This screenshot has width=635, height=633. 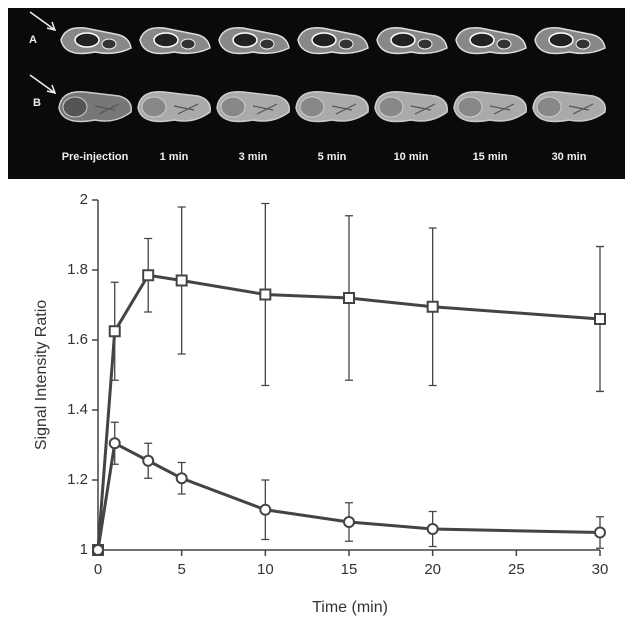 What do you see at coordinates (95, 157) in the screenshot?
I see `column-label: Pre-injection` at bounding box center [95, 157].